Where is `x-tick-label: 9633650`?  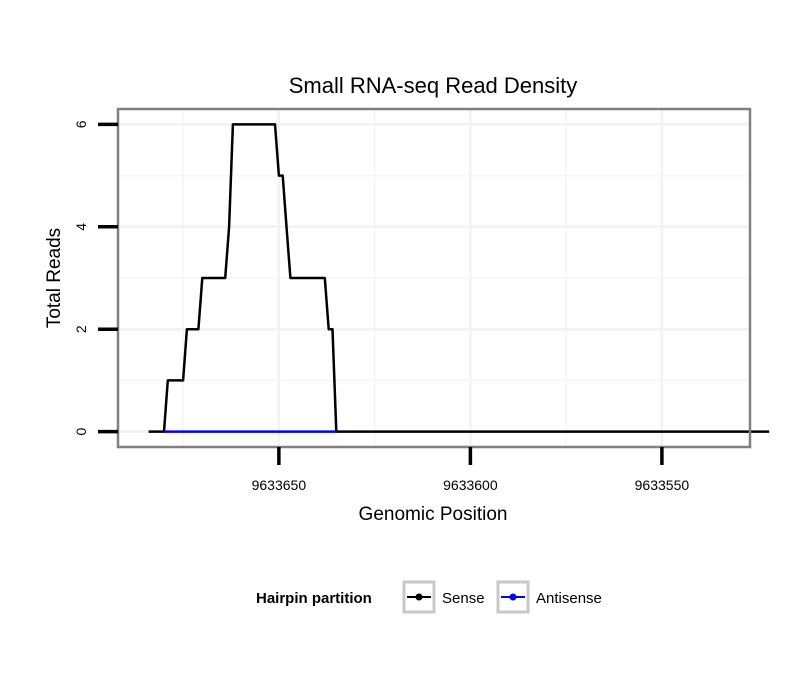 x-tick-label: 9633650 is located at coordinates (279, 485).